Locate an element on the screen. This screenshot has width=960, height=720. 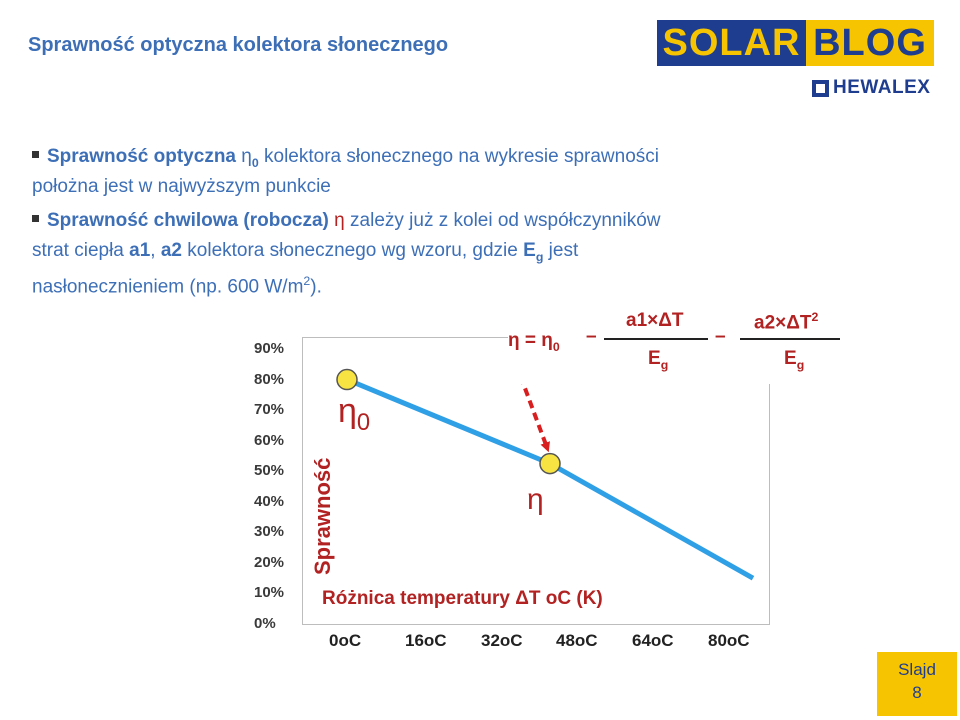
point-eta0 is located at coordinates (347, 379).